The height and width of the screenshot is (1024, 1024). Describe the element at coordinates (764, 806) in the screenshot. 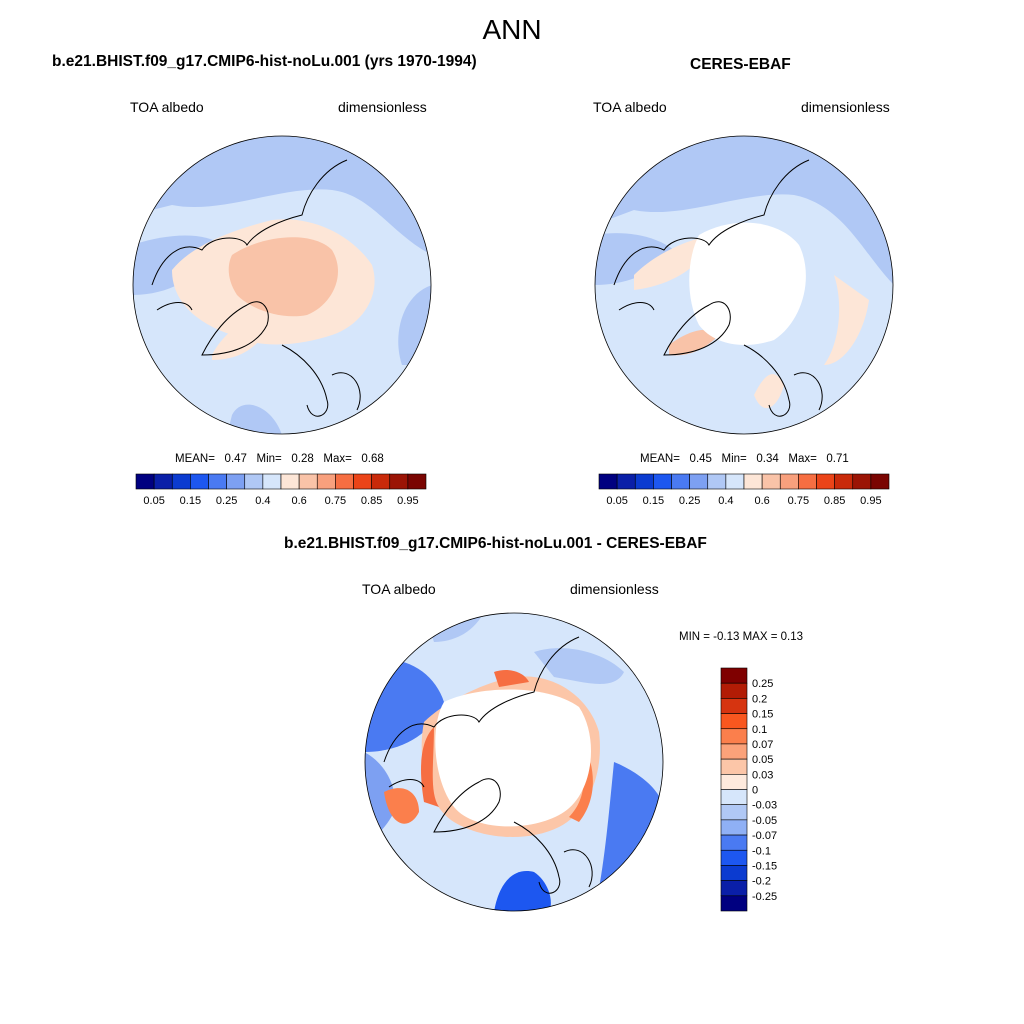

I see `diff-colorbar-tick-label: -0.03` at that location.